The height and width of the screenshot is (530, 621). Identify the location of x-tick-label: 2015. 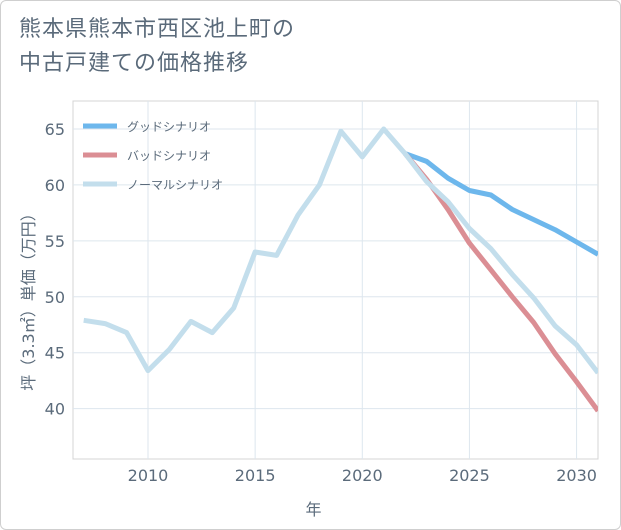
(255, 475).